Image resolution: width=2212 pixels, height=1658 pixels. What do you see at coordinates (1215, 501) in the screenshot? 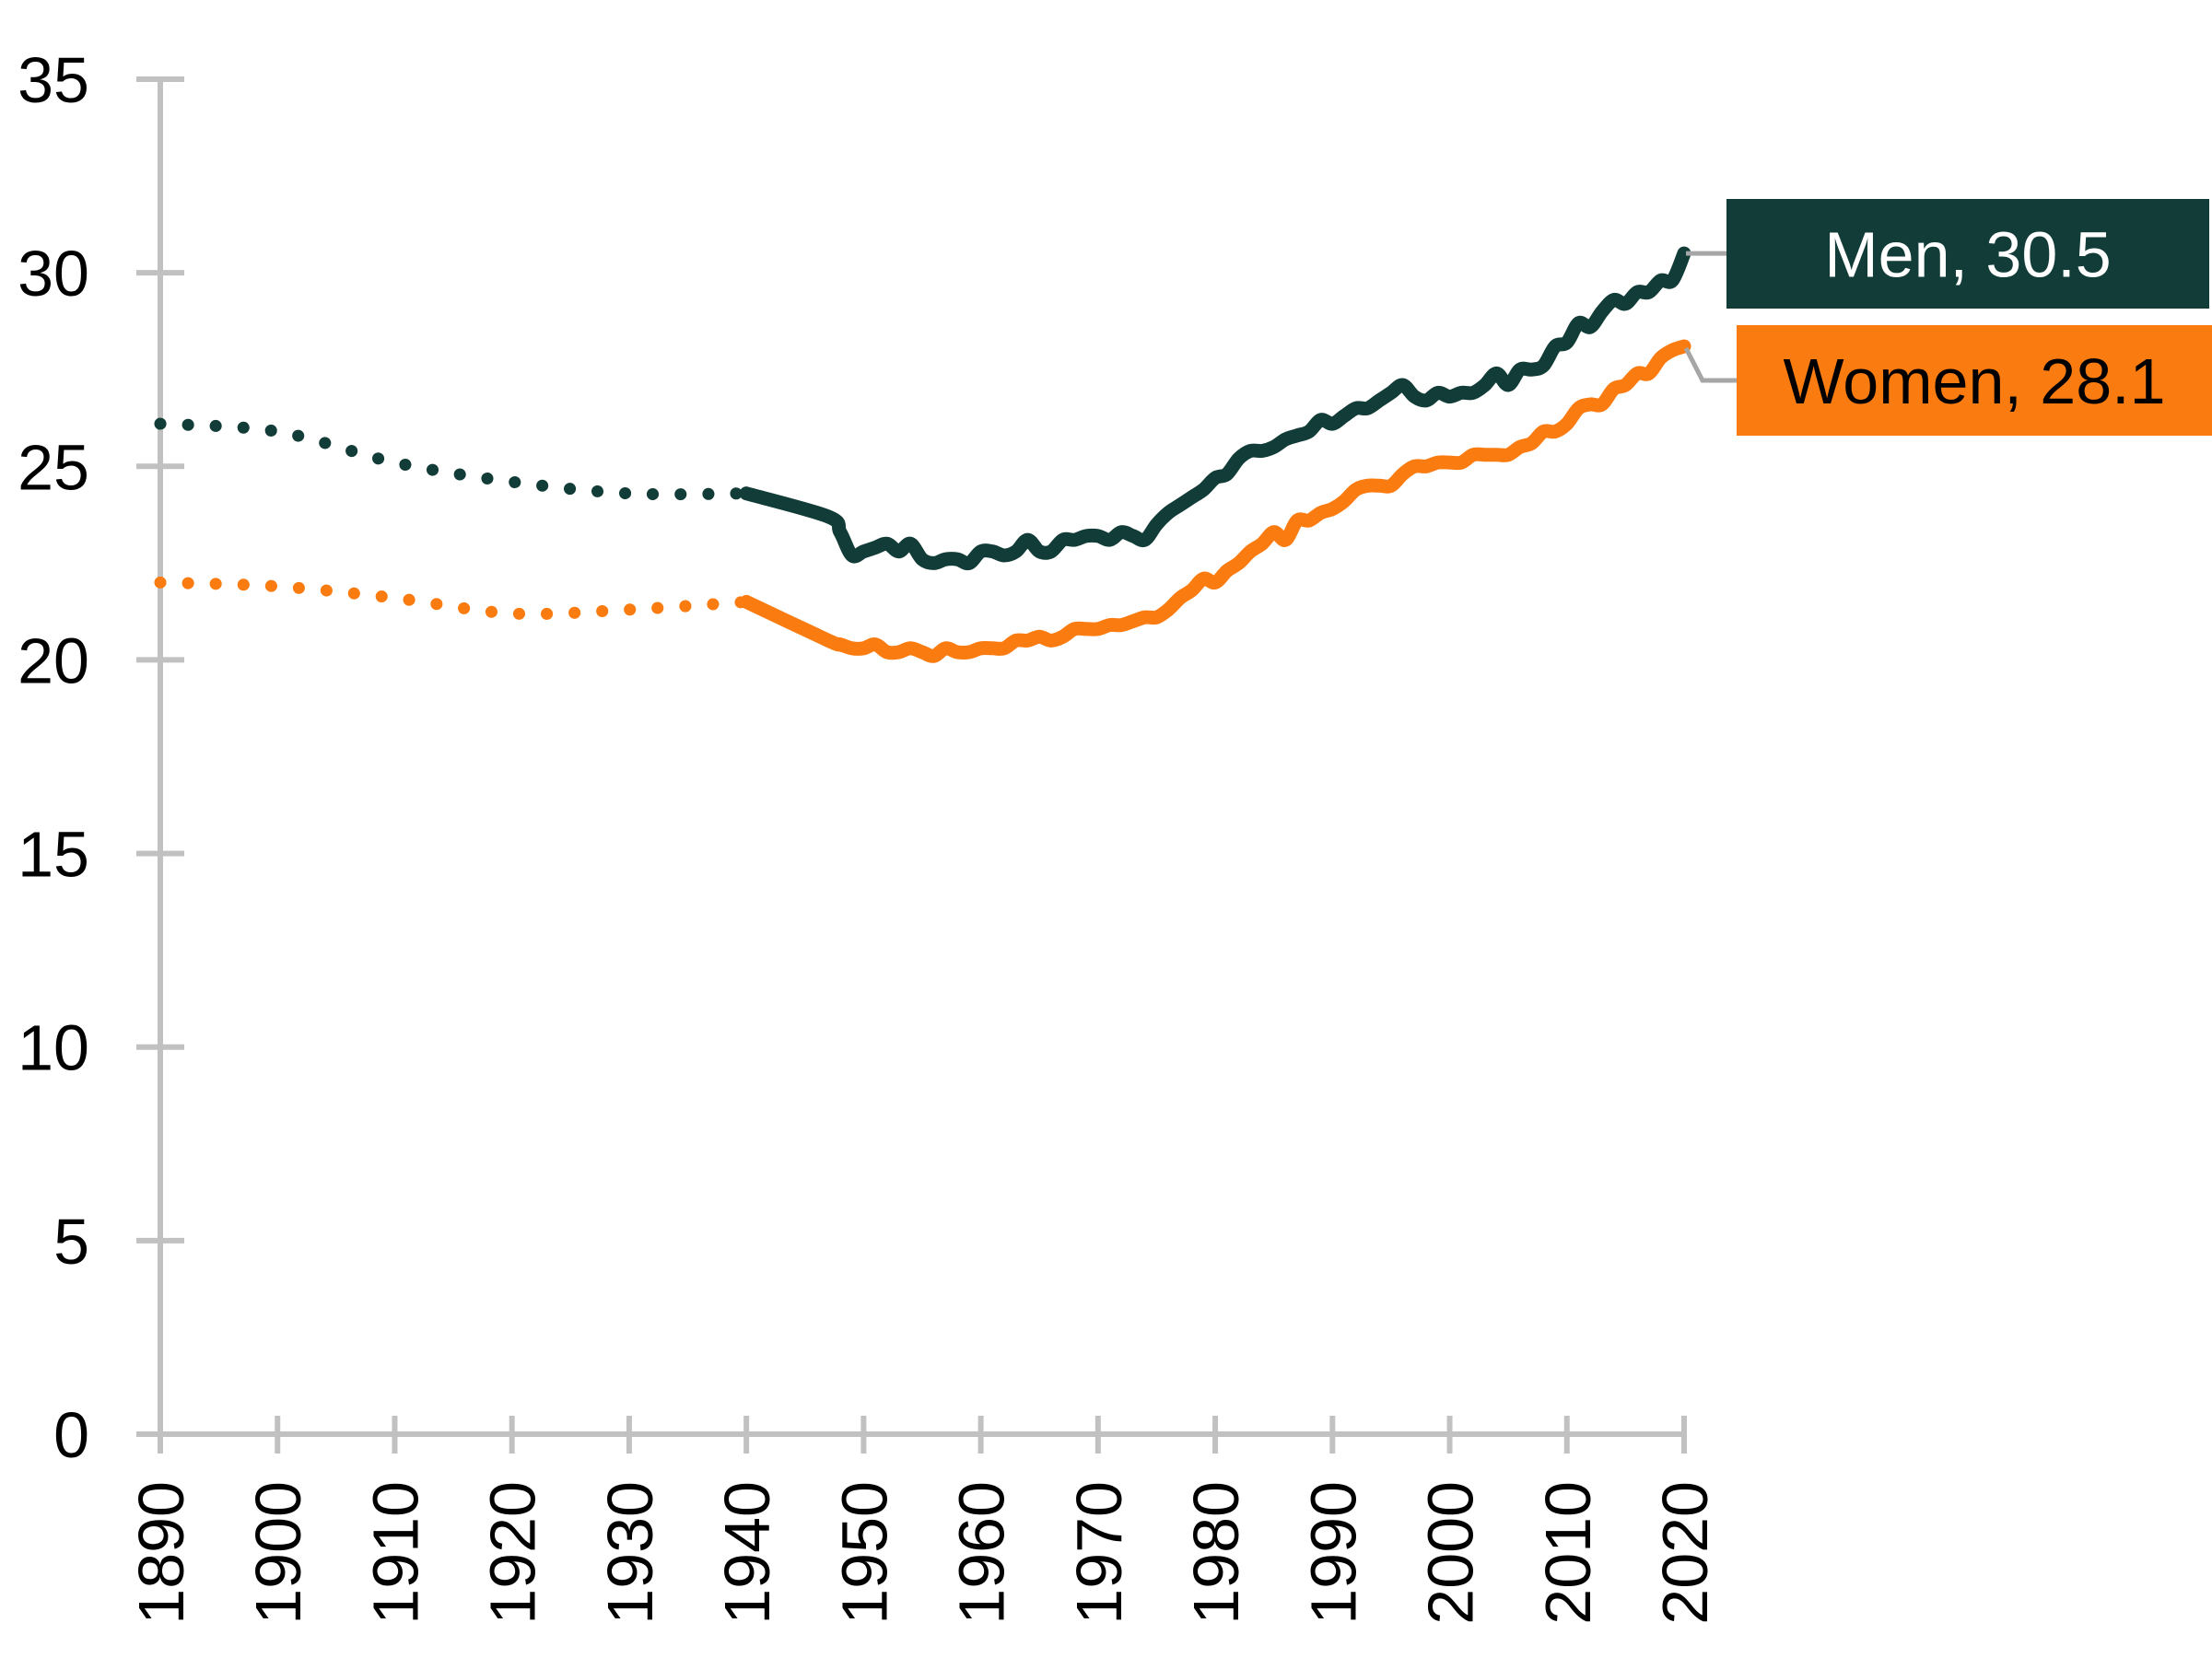
I see `women-solid-line` at bounding box center [1215, 501].